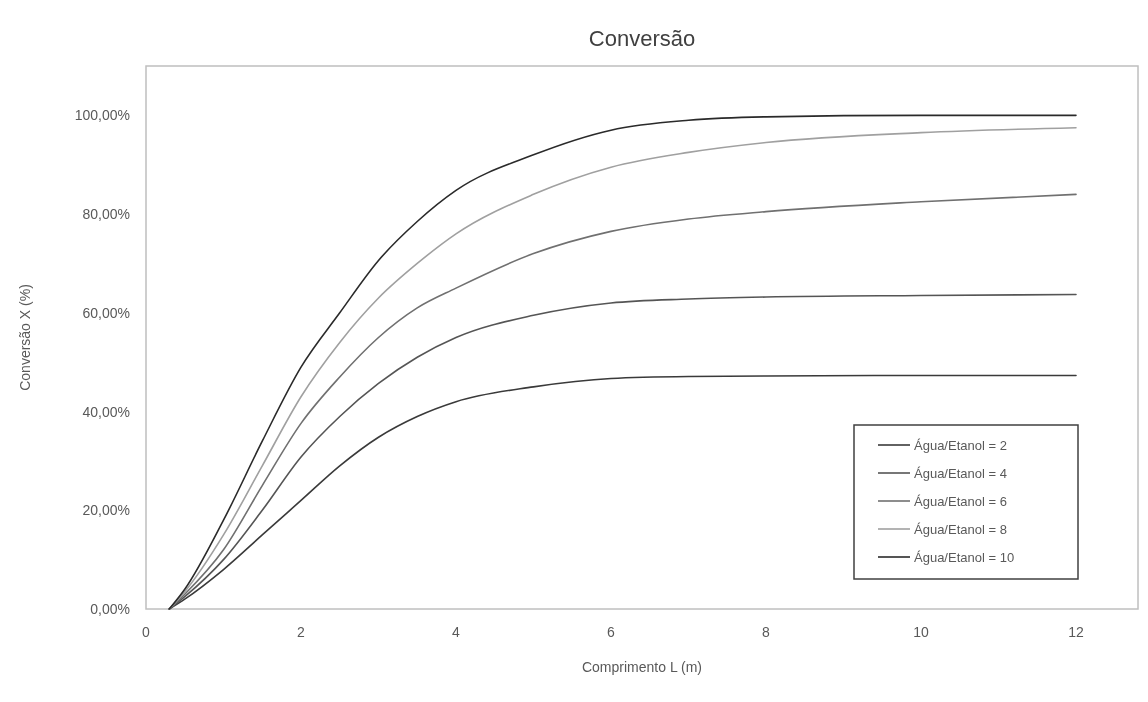 This screenshot has width=1148, height=702. Describe the element at coordinates (106, 312) in the screenshot. I see `y-tick-label: 60,00%` at that location.